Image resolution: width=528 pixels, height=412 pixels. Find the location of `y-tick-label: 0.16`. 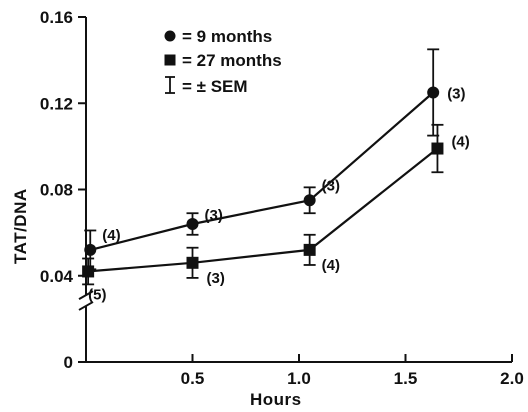

y-tick-label: 0.16 is located at coordinates (56, 17).